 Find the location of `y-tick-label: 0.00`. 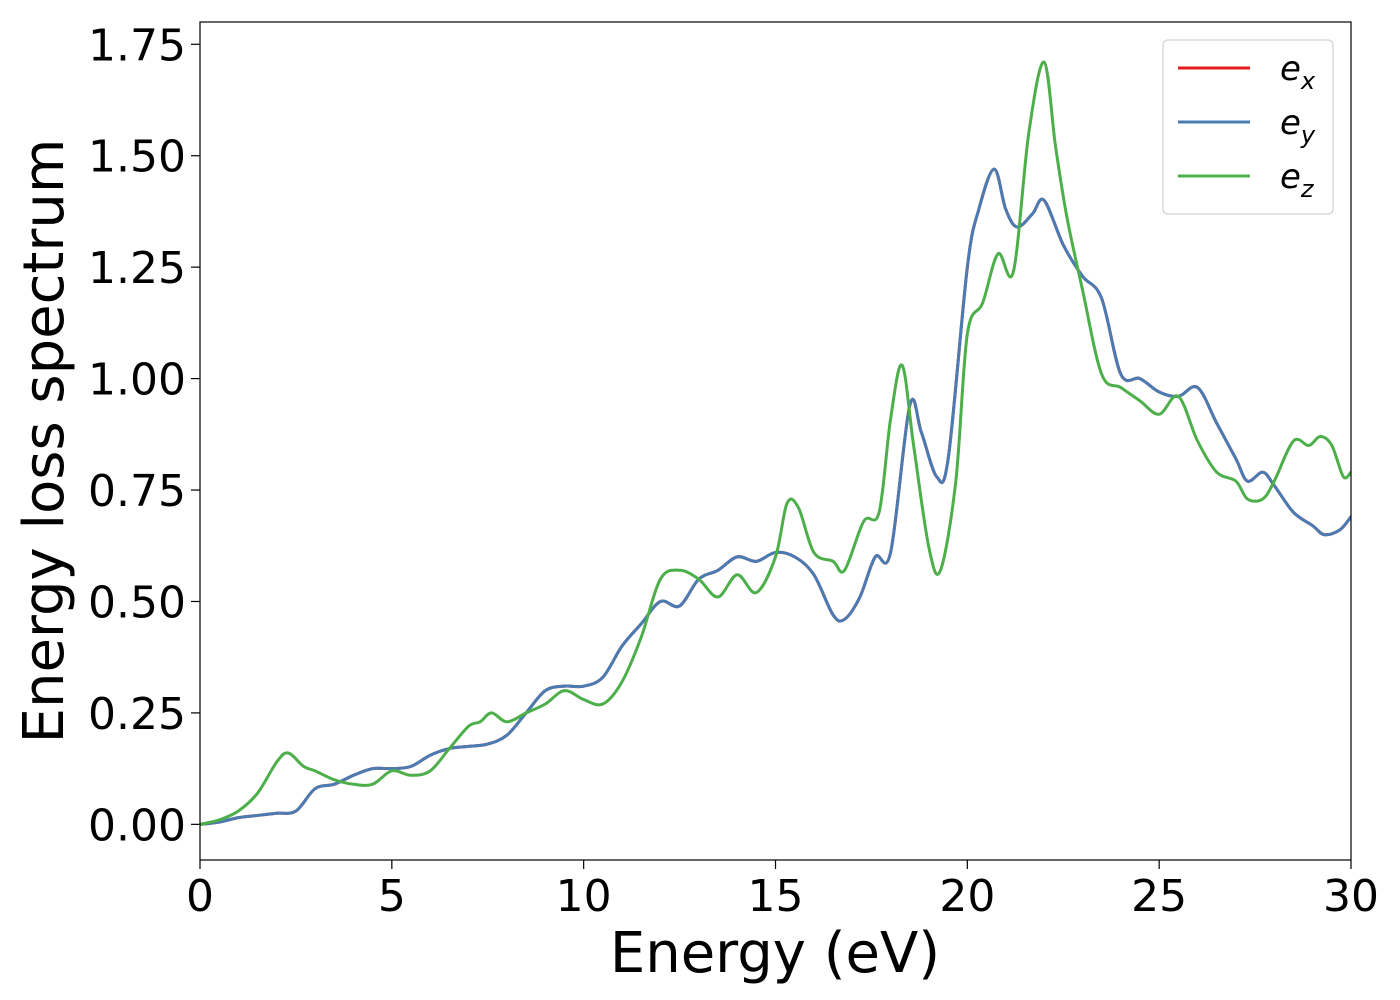

y-tick-label: 0.00 is located at coordinates (137, 825).